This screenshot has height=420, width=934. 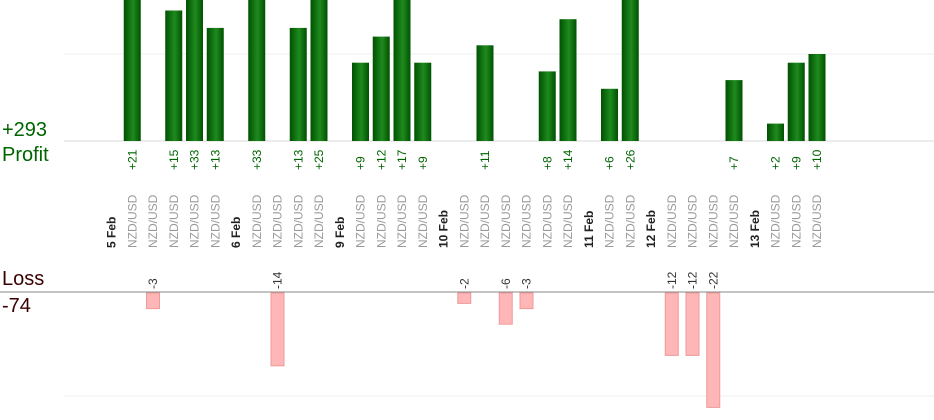 What do you see at coordinates (547, 163) in the screenshot?
I see `profit-value-label: +8` at bounding box center [547, 163].